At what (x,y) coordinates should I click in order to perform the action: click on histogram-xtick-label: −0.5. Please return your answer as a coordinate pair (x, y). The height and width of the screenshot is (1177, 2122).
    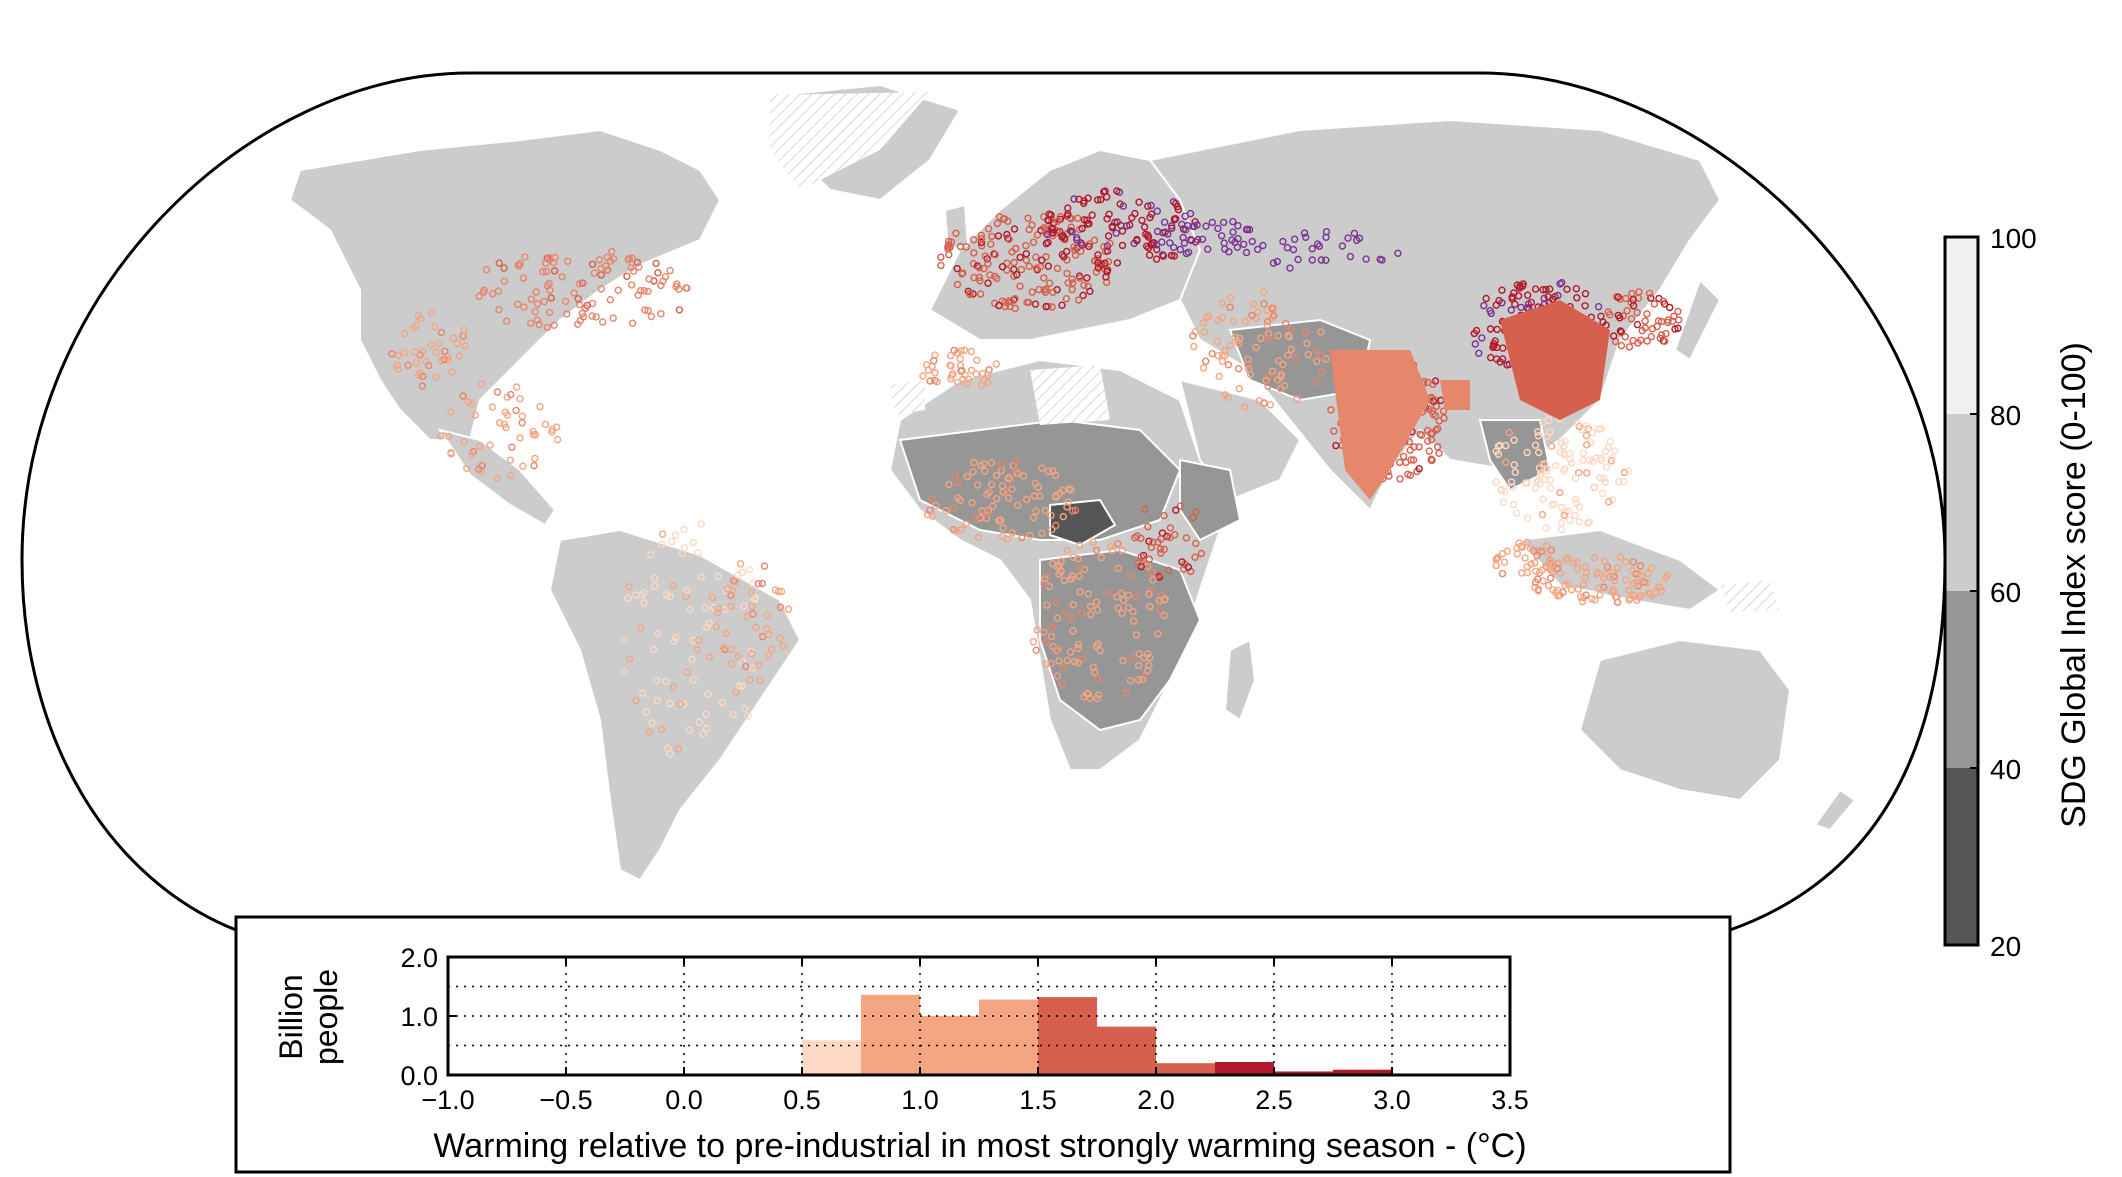
    Looking at the image, I should click on (565, 1100).